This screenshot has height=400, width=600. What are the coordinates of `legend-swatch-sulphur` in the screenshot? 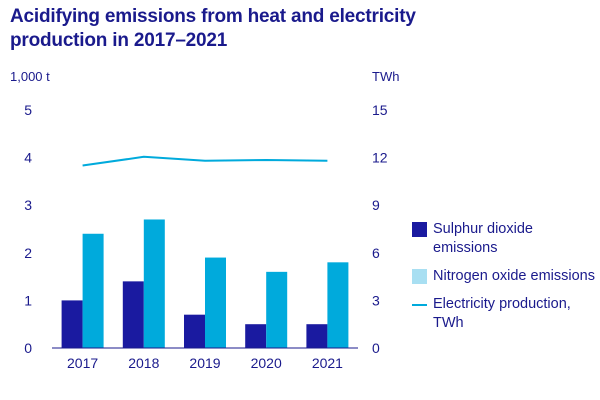 It's located at (419, 229).